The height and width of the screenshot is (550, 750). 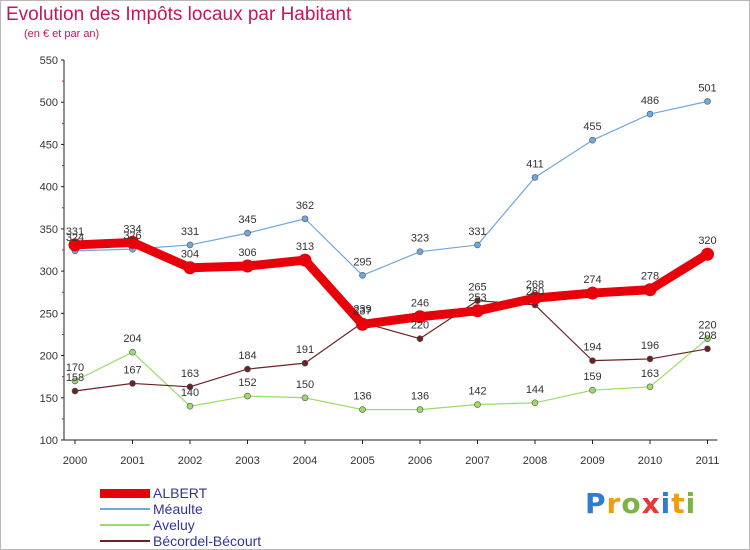 I want to click on logo-letter: r, so click(x=614, y=503).